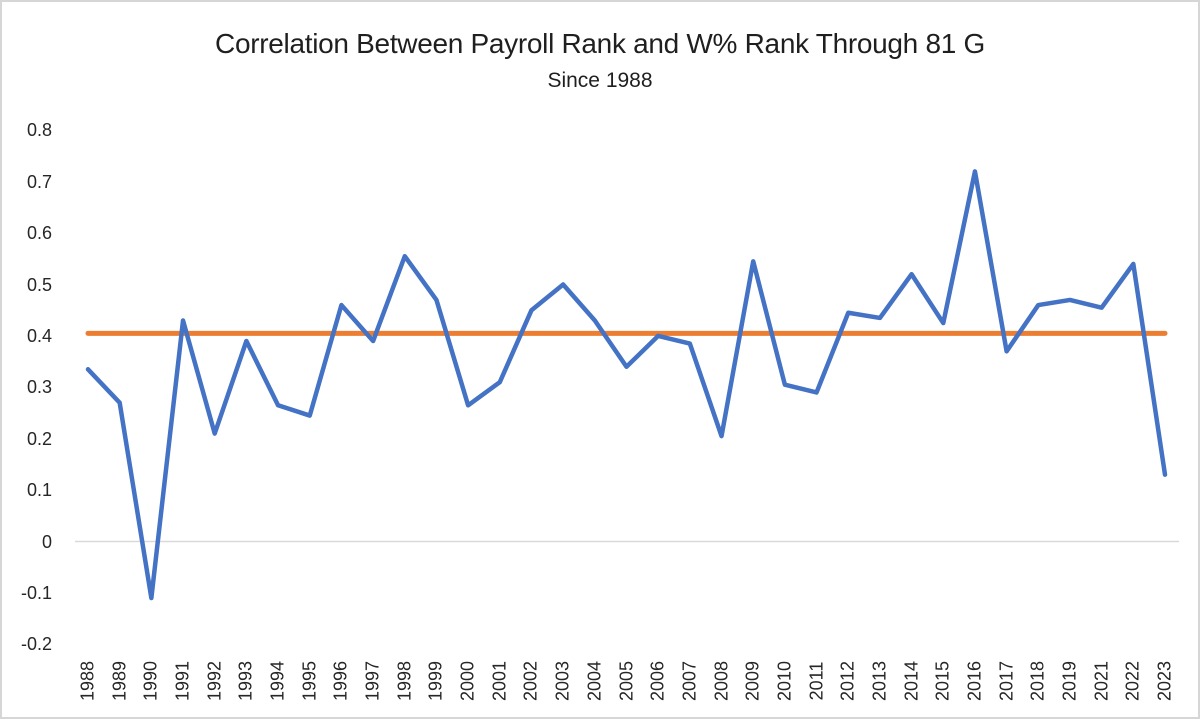 This screenshot has height=719, width=1200. Describe the element at coordinates (499, 681) in the screenshot. I see `x-axis-tick-label: 2001` at that location.